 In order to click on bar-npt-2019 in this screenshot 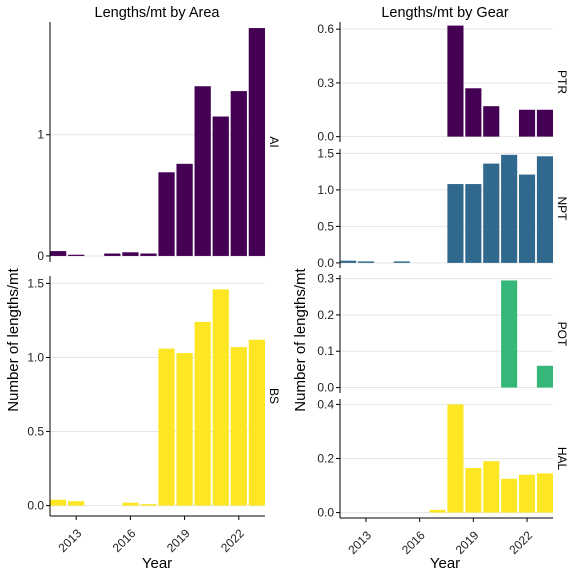, I will do `click(473, 223)`.